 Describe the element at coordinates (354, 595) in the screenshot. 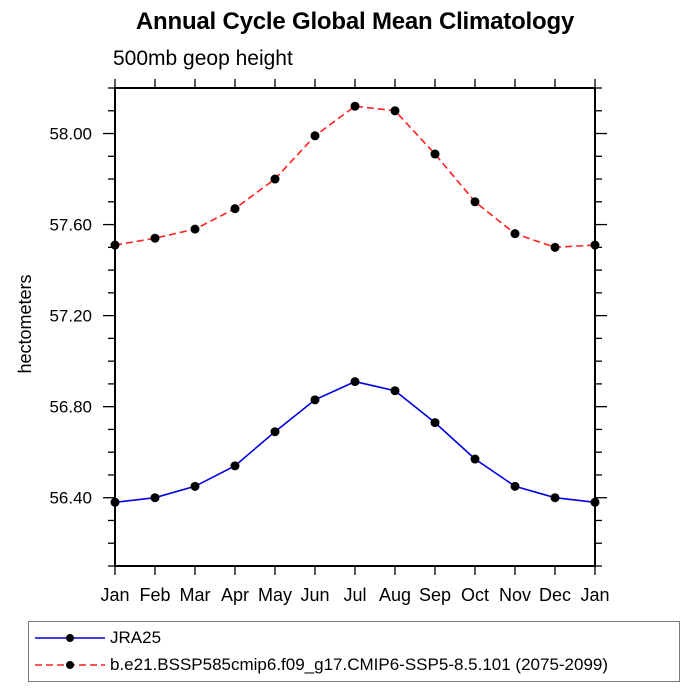

I see `x-tick-label: Jul` at that location.